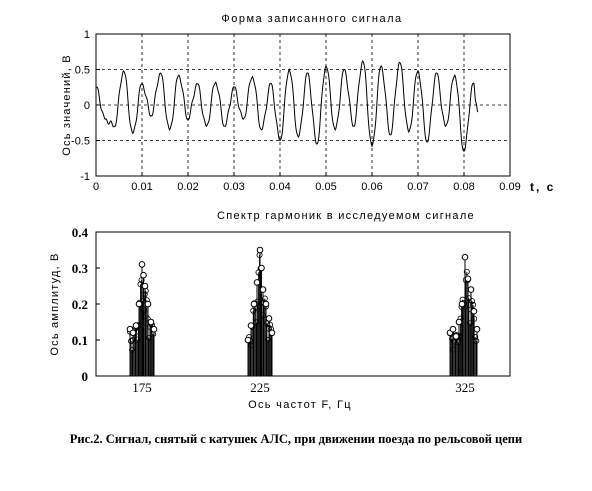  I want to click on spectrum-title: Спектр гармоник в исследуемом сигнале, so click(346, 216).